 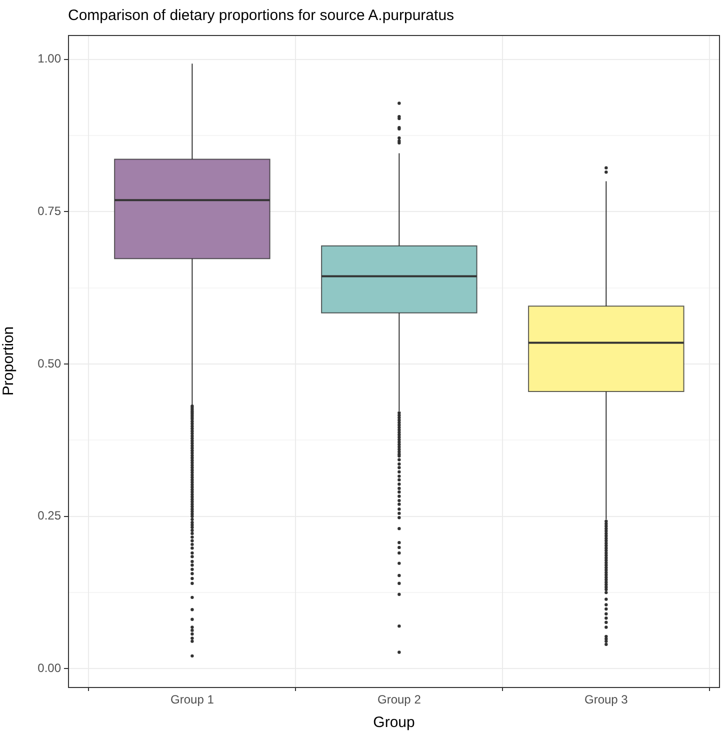 What do you see at coordinates (50, 668) in the screenshot?
I see `y-tick-label: 0.00` at bounding box center [50, 668].